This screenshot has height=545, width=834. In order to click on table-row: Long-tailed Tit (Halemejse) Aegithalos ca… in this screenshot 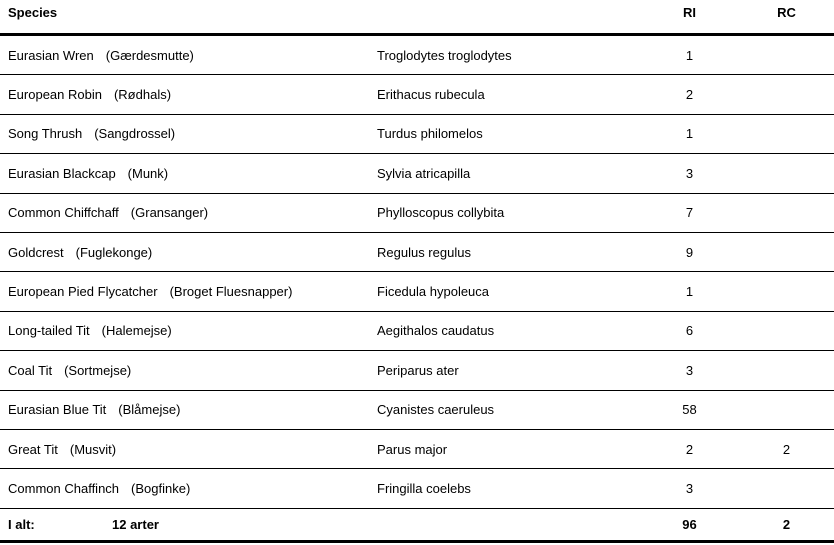, I will do `click(417, 332)`.